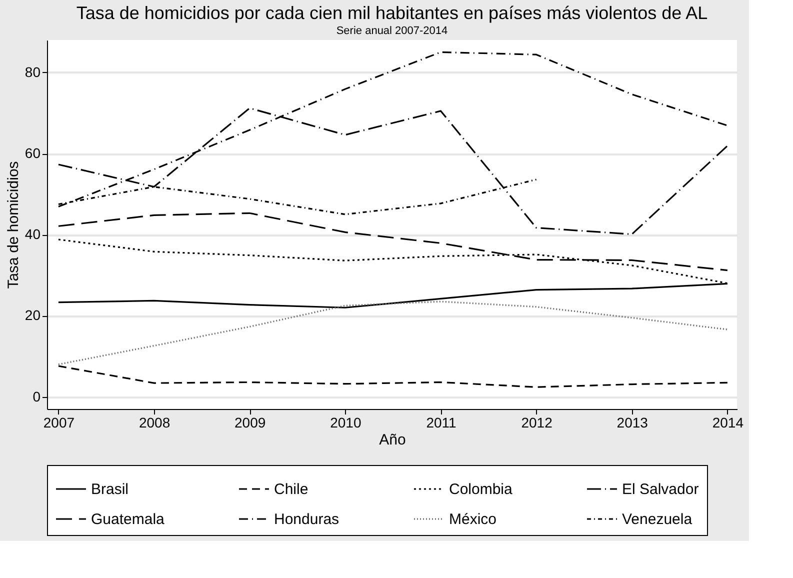 This screenshot has height=578, width=793. Describe the element at coordinates (154, 422) in the screenshot. I see `x-tick-label: 2008` at that location.